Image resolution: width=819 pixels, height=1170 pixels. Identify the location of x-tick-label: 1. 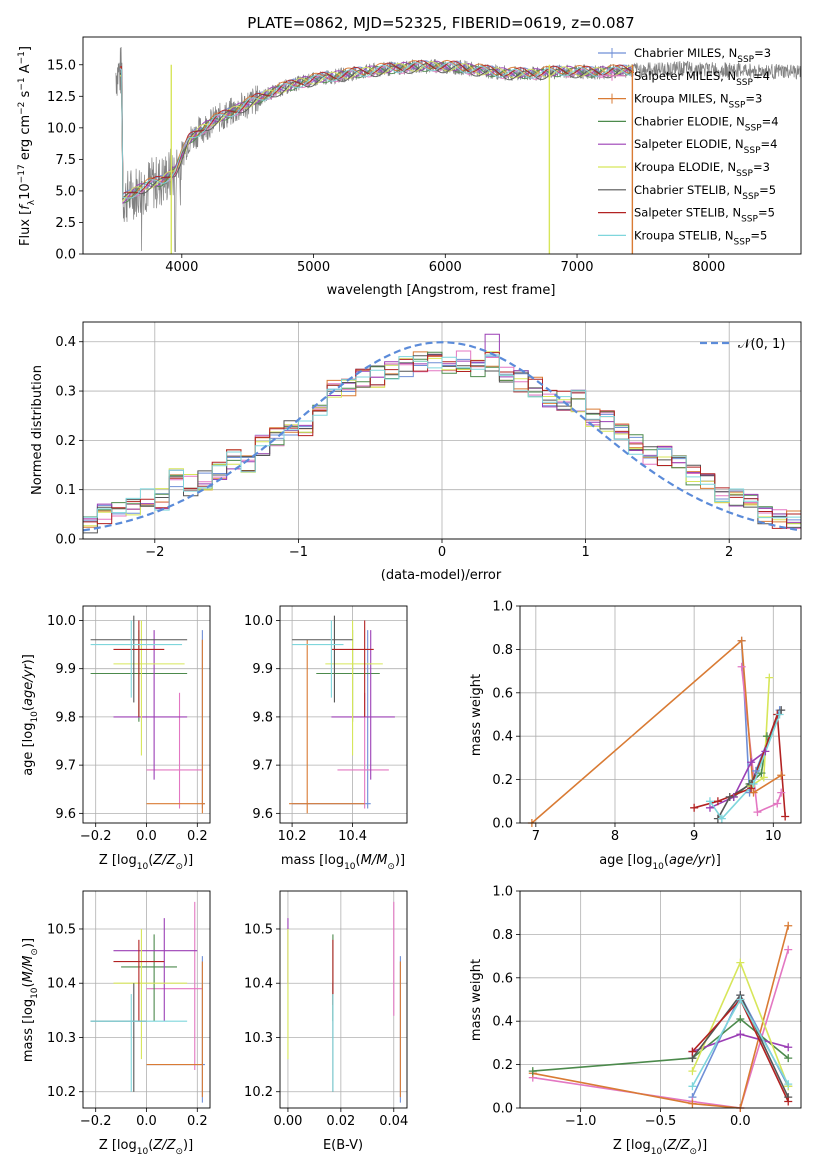
(585, 552).